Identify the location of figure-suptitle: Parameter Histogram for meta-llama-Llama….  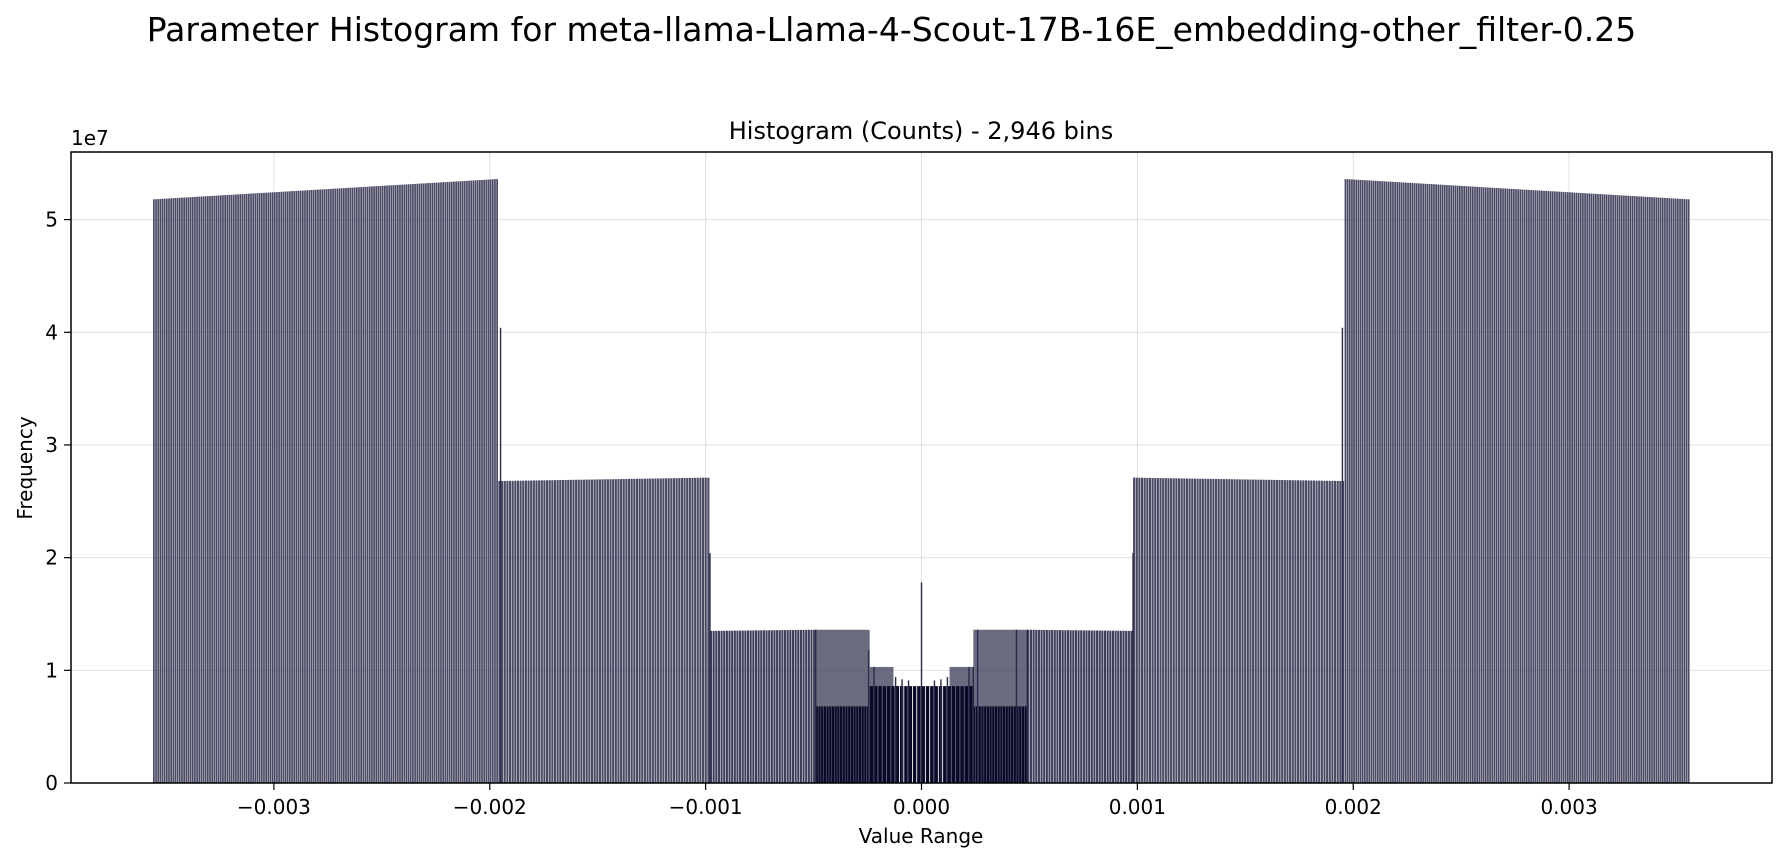
(891, 29).